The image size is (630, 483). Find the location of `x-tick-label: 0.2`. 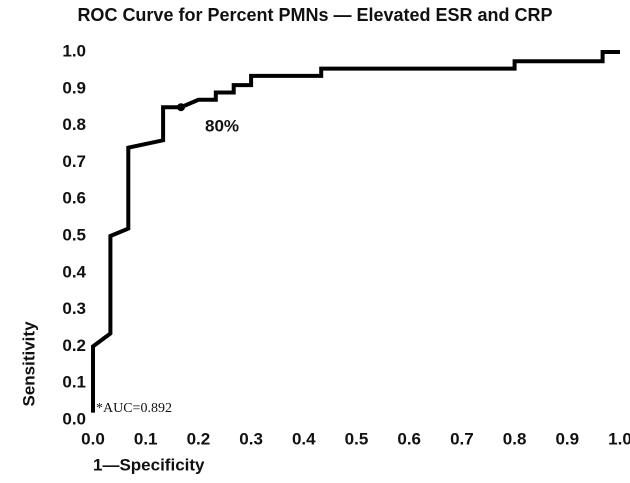

x-tick-label: 0.2 is located at coordinates (199, 438).